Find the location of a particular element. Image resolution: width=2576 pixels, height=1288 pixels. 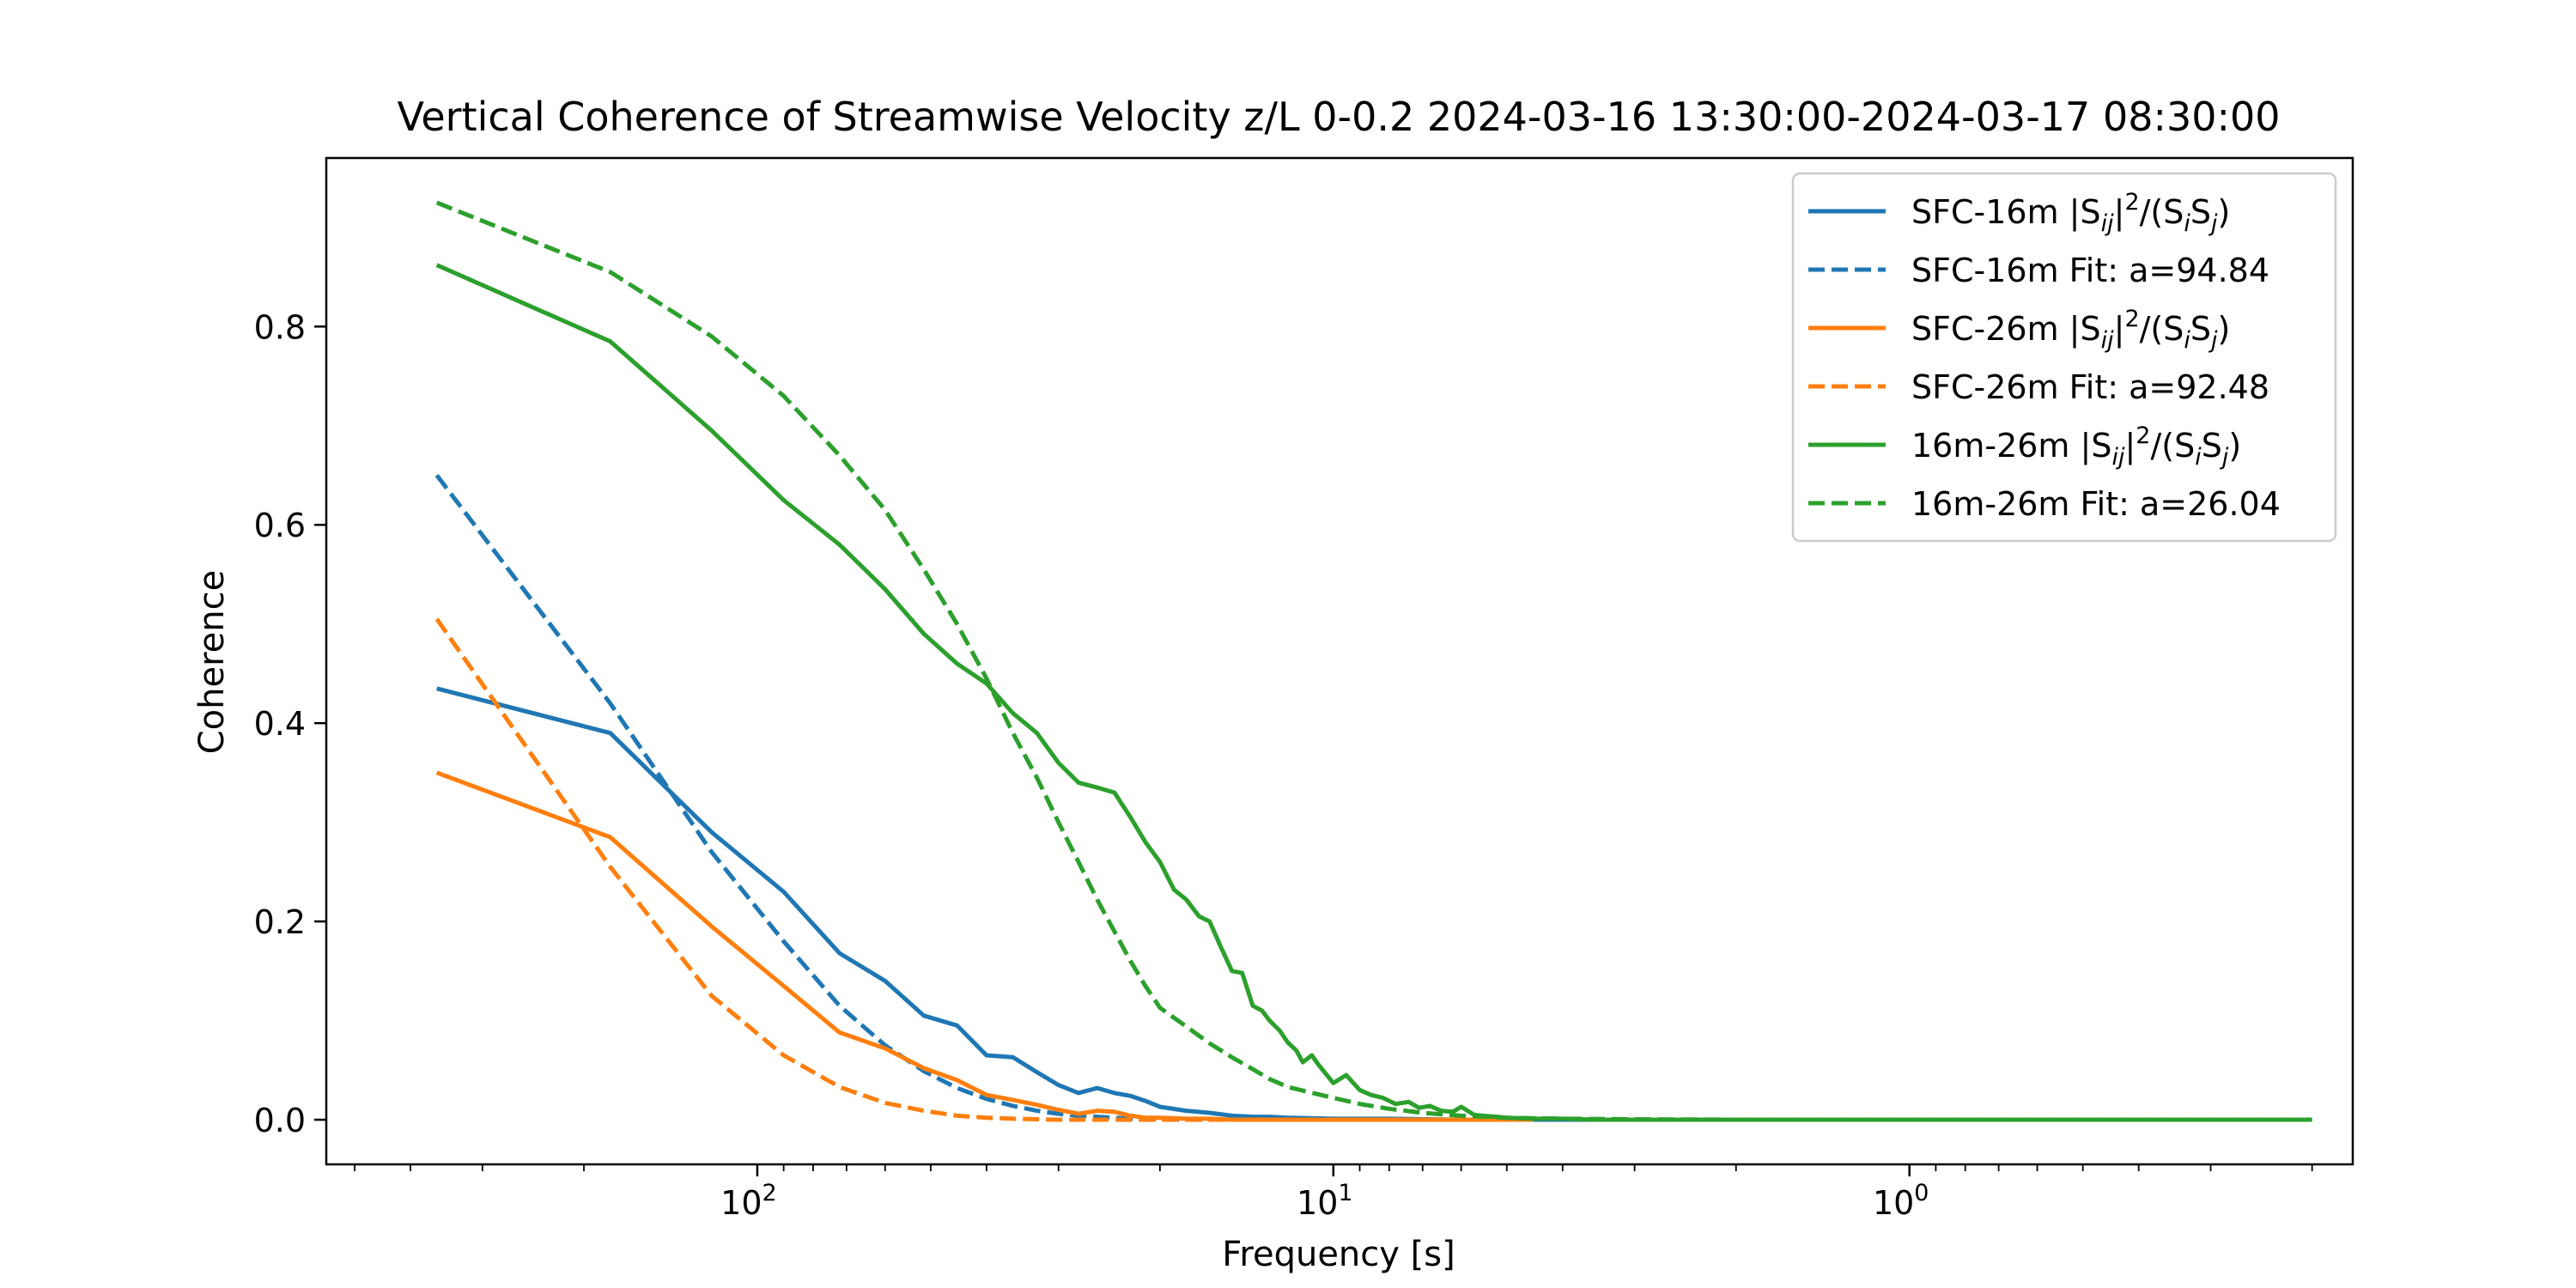

x-tick-label-2: 10⁰ is located at coordinates (1901, 1201).